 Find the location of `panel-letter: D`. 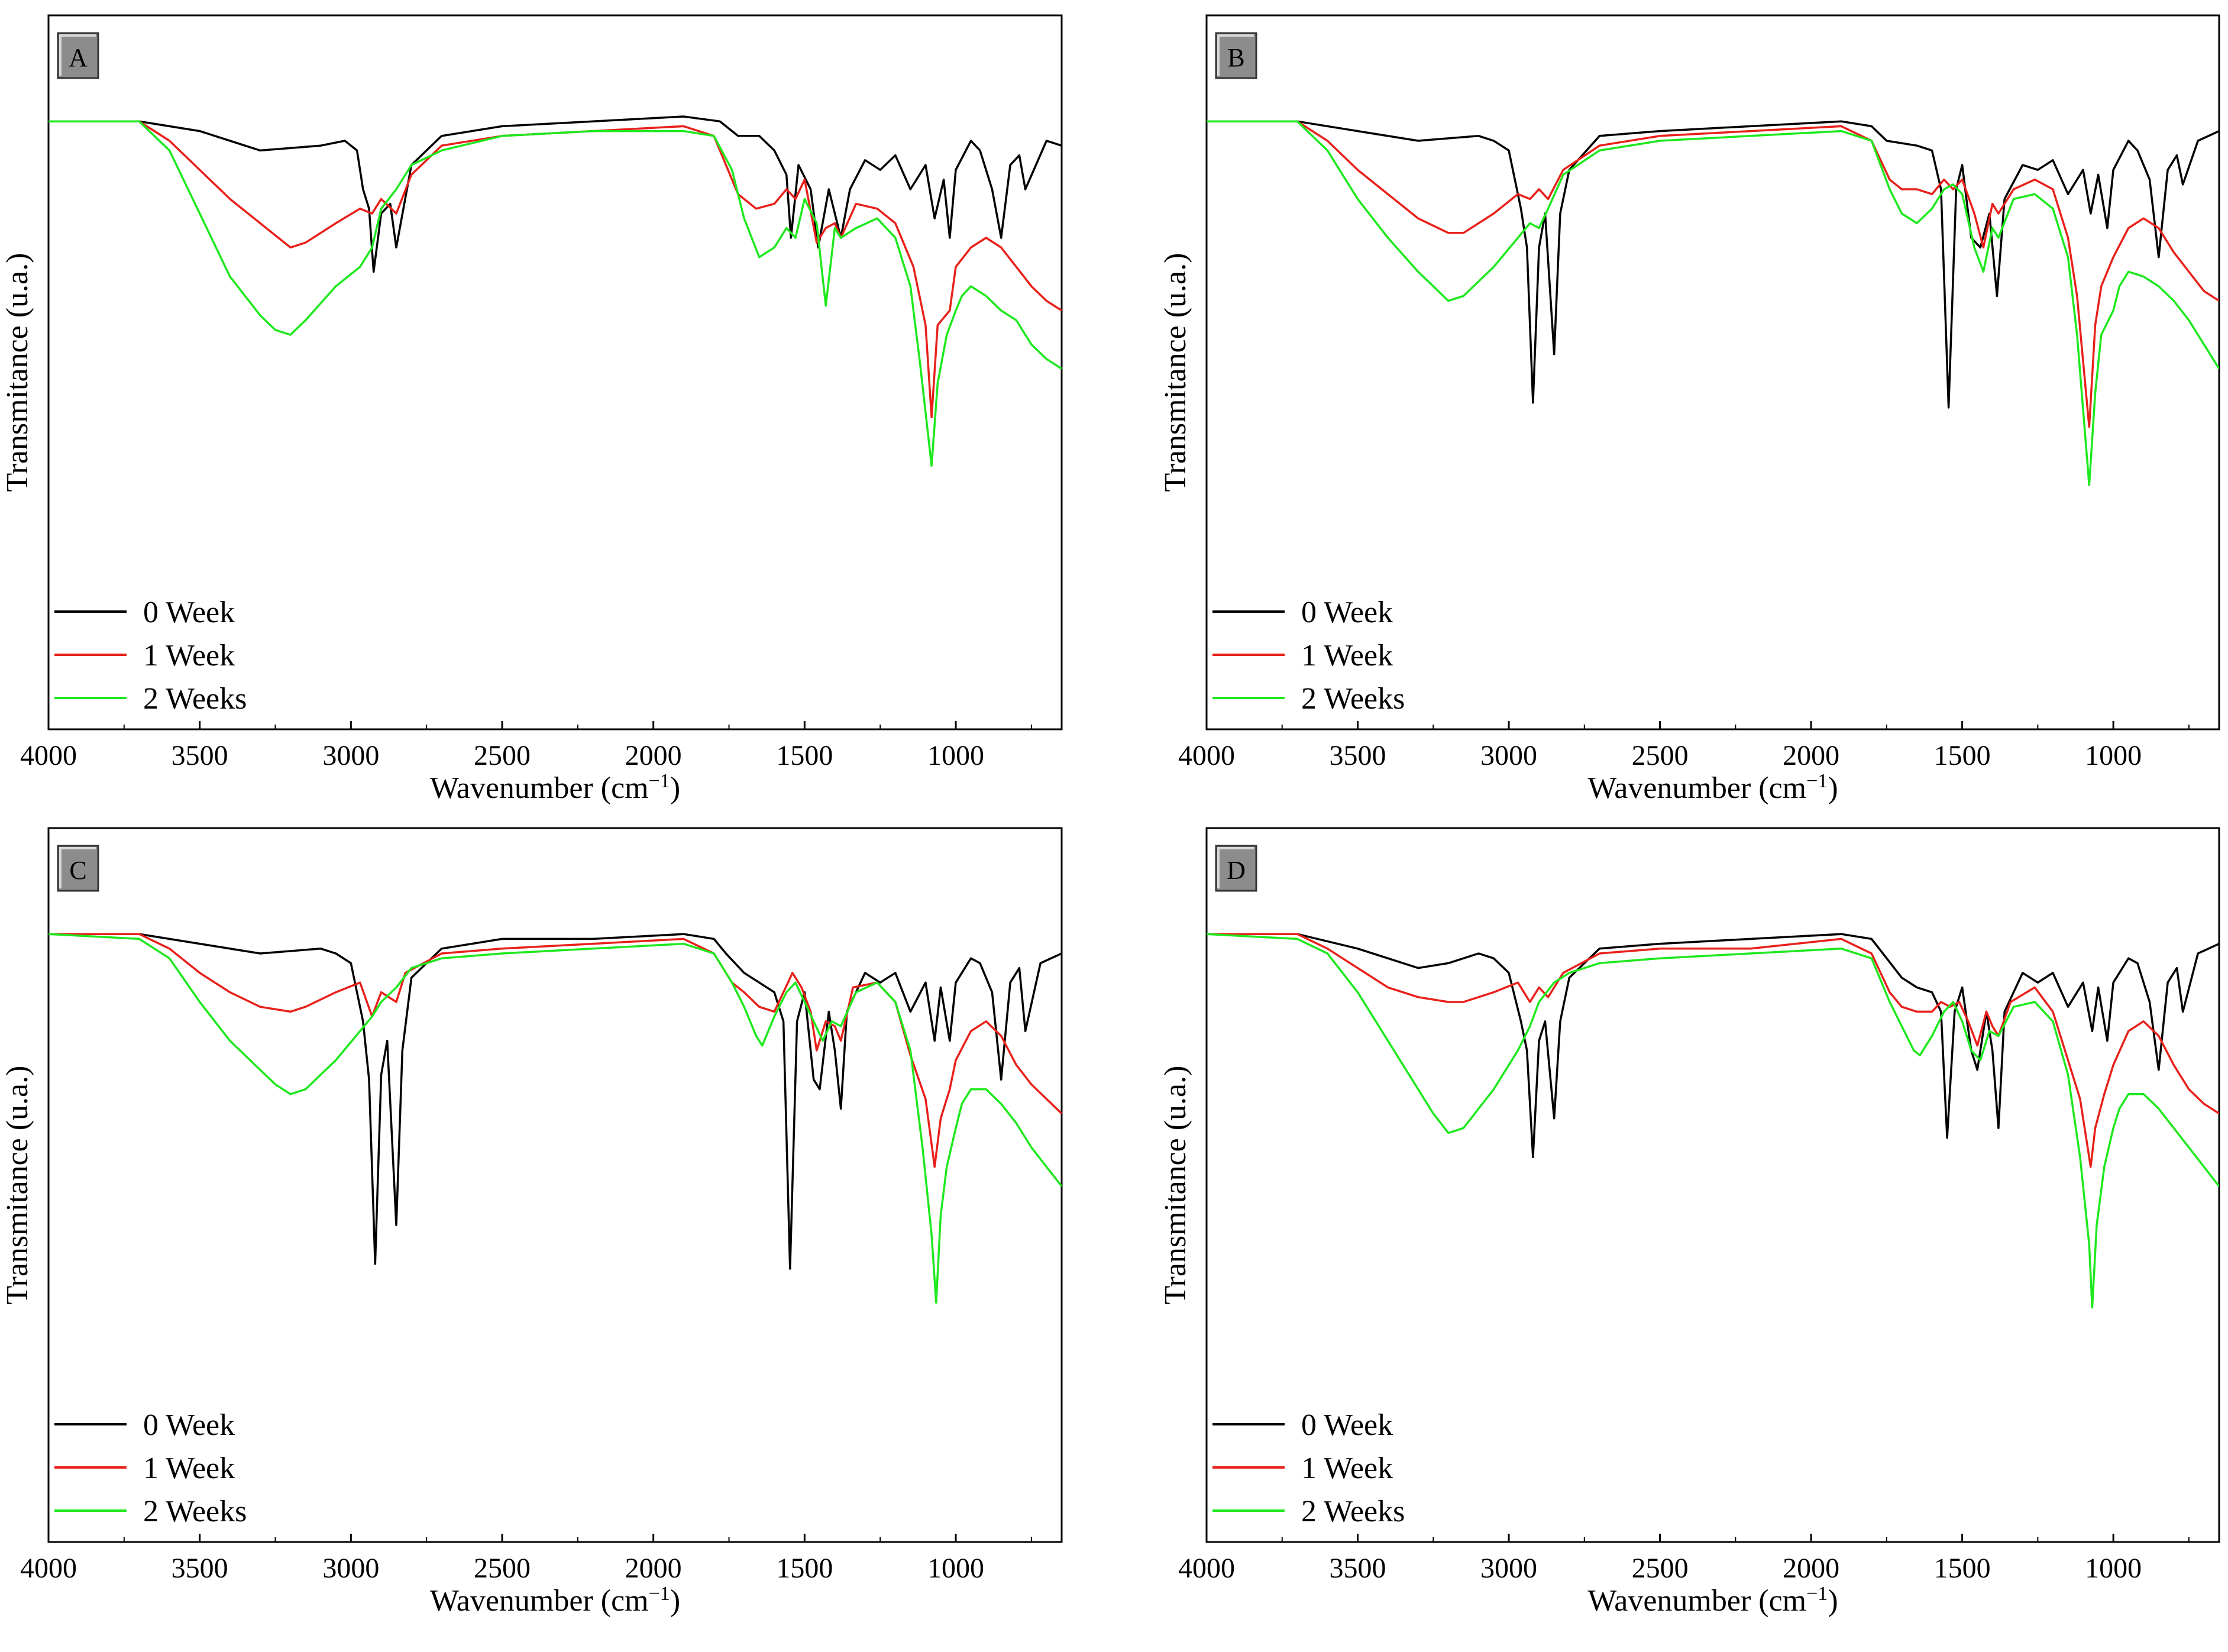

panel-letter: D is located at coordinates (1236, 870).